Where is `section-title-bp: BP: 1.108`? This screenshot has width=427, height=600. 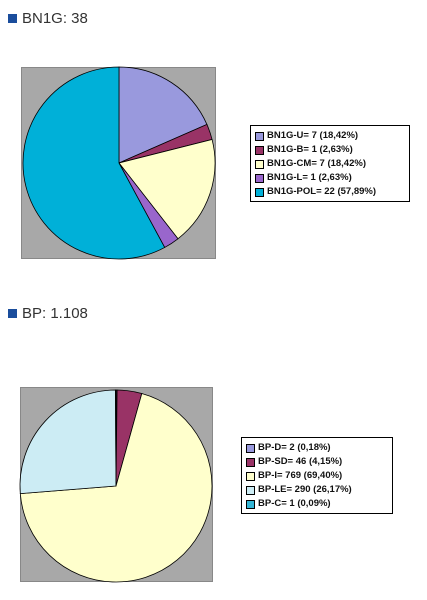
section-title-bp: BP: 1.108 is located at coordinates (48, 313).